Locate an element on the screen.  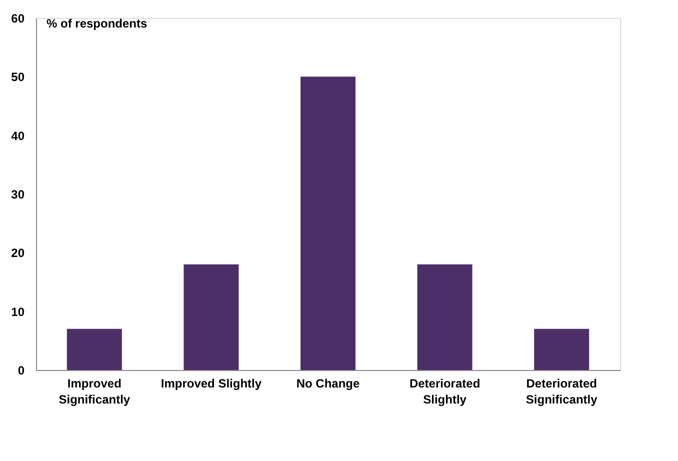
y-tick-label: 0 is located at coordinates (21, 371).